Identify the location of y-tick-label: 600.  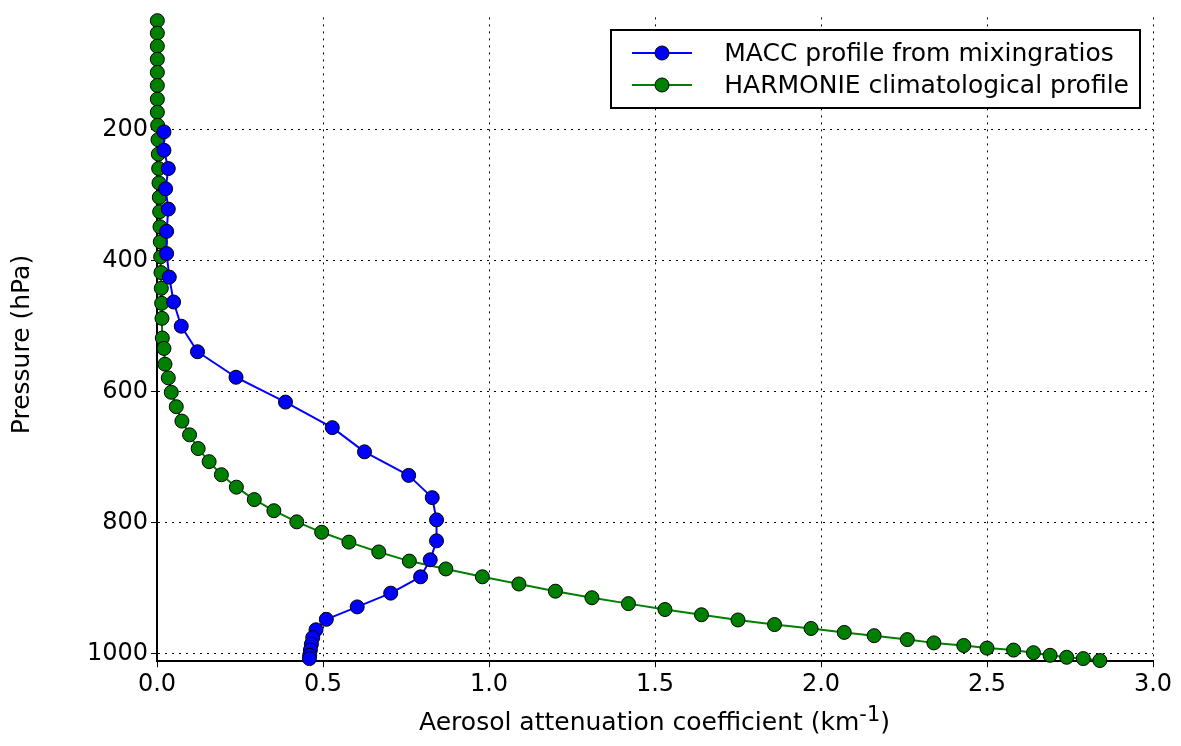
(125, 389).